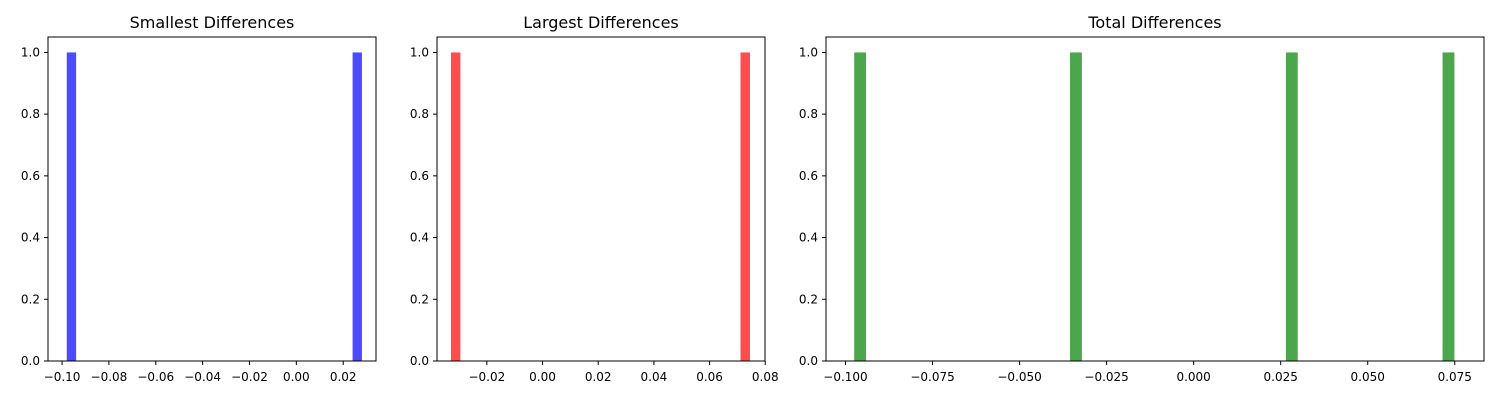  Describe the element at coordinates (202, 377) in the screenshot. I see `x-tick-label: −0.04` at that location.